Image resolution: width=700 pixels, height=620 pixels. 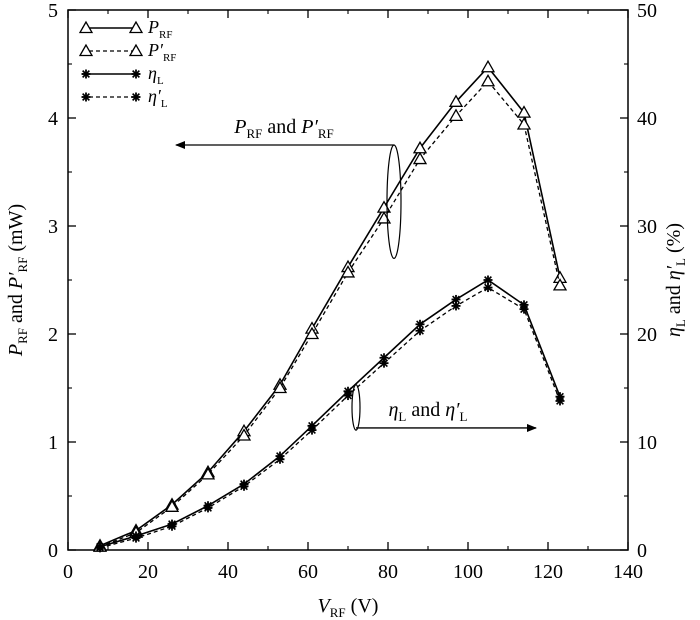 I want to click on annotation-eta-l: ηL and η′L, so click(x=444, y=408).